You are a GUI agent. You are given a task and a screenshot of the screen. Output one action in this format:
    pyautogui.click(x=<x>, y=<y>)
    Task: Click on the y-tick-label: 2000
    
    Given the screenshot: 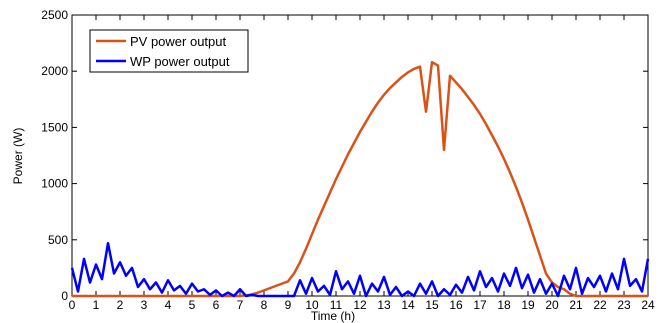 What is the action you would take?
    pyautogui.click(x=54, y=71)
    